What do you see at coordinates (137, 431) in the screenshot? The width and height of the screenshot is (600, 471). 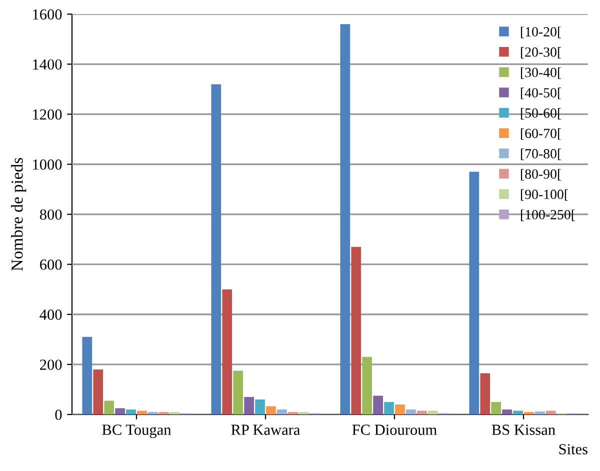 I see `x-tick-label: BC Tougan` at bounding box center [137, 431].